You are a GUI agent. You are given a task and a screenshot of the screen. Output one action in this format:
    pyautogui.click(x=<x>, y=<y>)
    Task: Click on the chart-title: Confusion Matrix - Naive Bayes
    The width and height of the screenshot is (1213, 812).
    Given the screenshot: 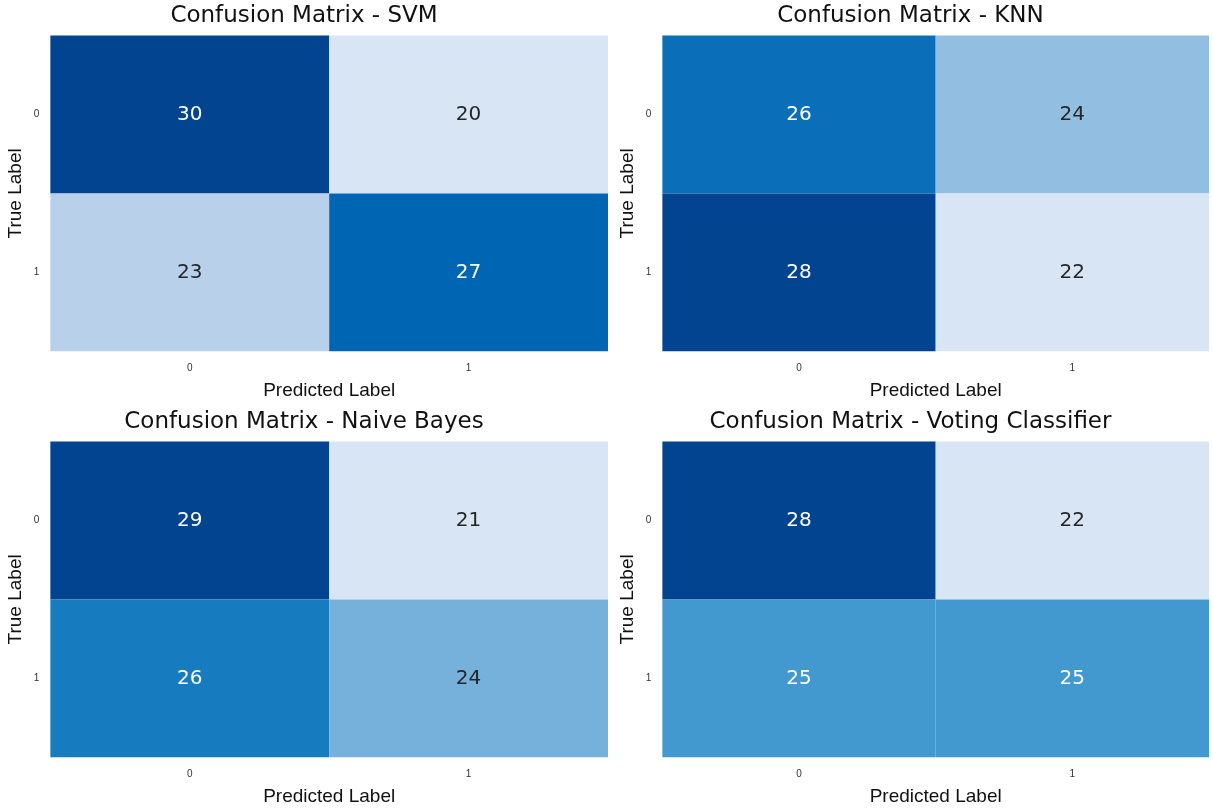 What is the action you would take?
    pyautogui.click(x=304, y=419)
    